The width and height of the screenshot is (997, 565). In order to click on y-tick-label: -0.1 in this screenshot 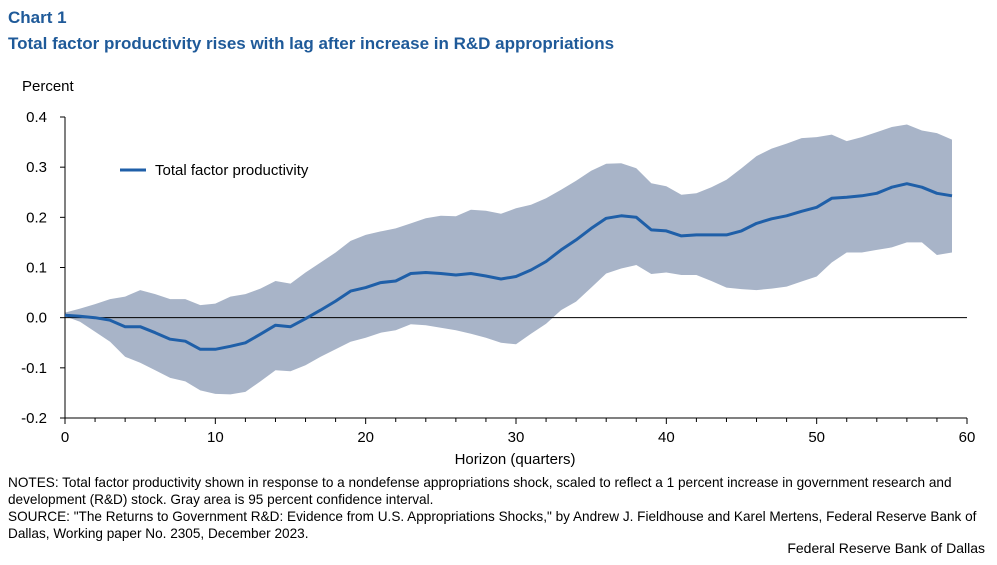, I will do `click(34, 368)`.